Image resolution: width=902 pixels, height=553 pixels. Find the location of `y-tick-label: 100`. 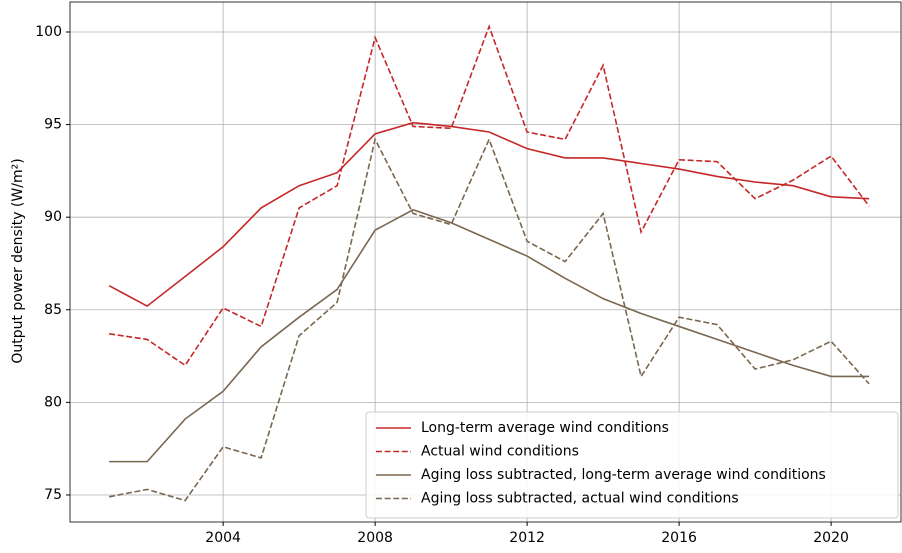

y-tick-label: 100 is located at coordinates (48, 32).